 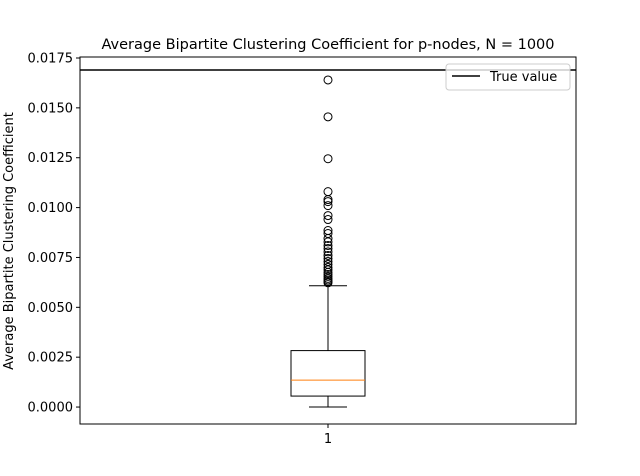 What do you see at coordinates (51, 358) in the screenshot?
I see `y-tick-label: 0.0025` at bounding box center [51, 358].